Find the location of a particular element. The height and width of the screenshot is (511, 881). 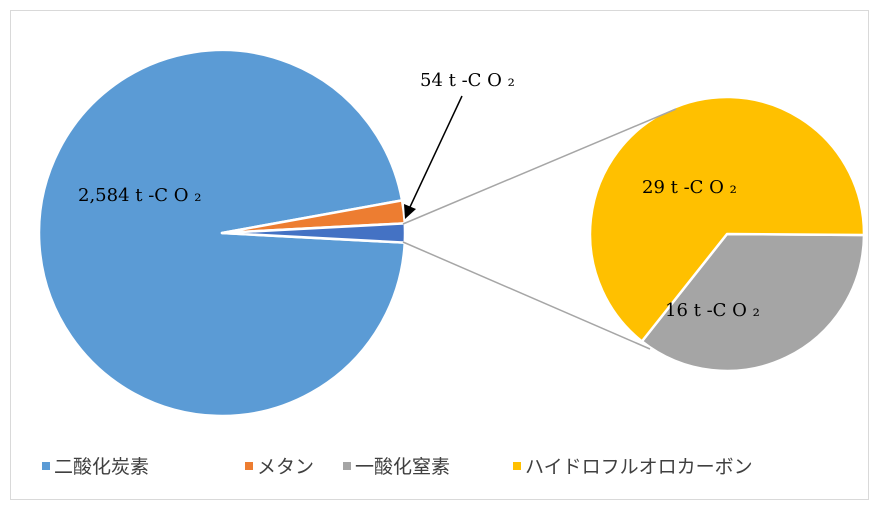

legend-marker-hfc is located at coordinates (517, 466).